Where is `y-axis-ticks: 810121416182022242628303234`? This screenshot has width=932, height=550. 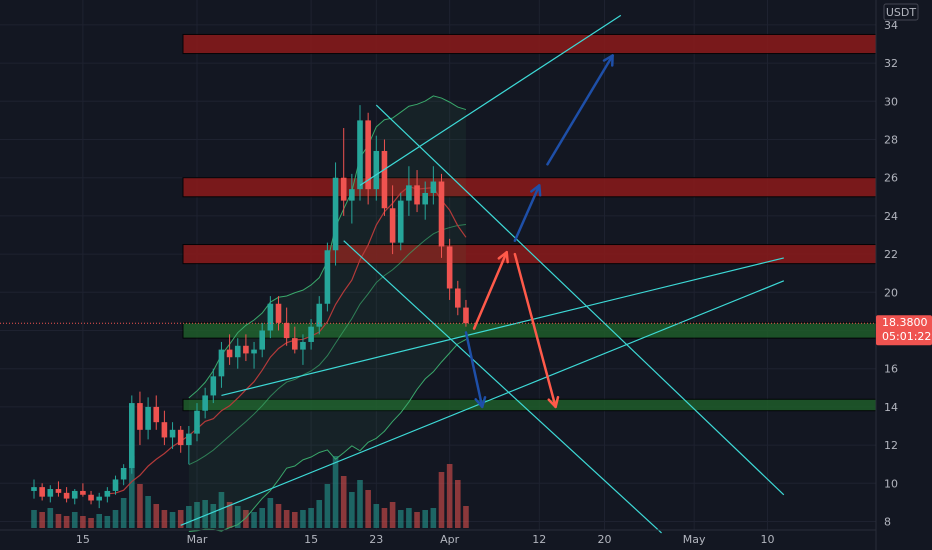
y-axis-ticks: 810121416182022242628303234 is located at coordinates (891, 274).